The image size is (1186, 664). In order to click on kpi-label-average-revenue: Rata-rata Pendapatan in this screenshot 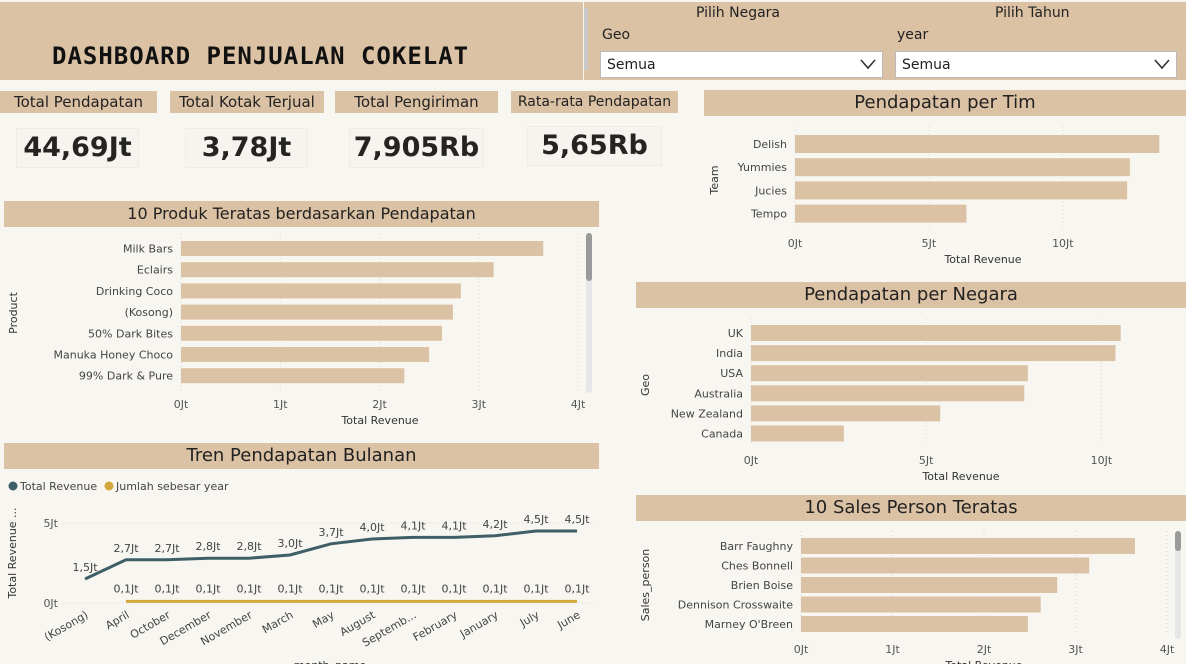, I will do `click(594, 102)`.